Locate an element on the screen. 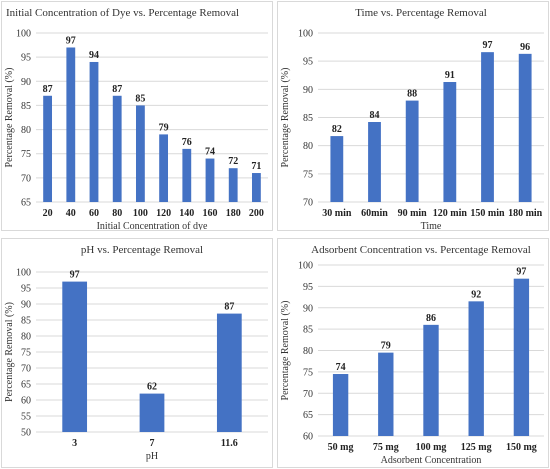 This screenshot has height=469, width=550. x-tick-label: 120 is located at coordinates (163, 213).